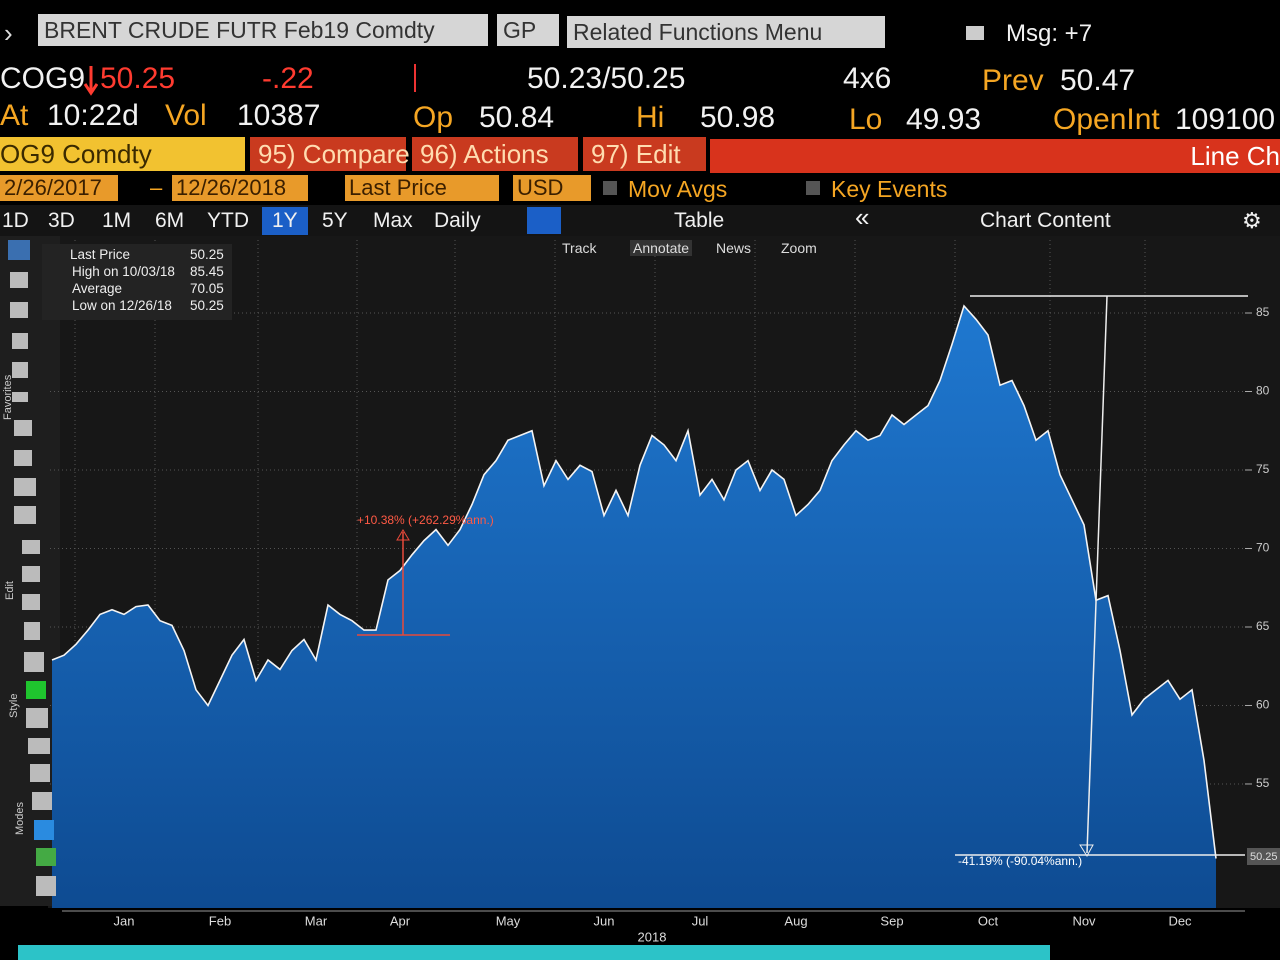 This screenshot has height=960, width=1280. What do you see at coordinates (1049, 33) in the screenshot?
I see `msg: Msg: +7` at bounding box center [1049, 33].